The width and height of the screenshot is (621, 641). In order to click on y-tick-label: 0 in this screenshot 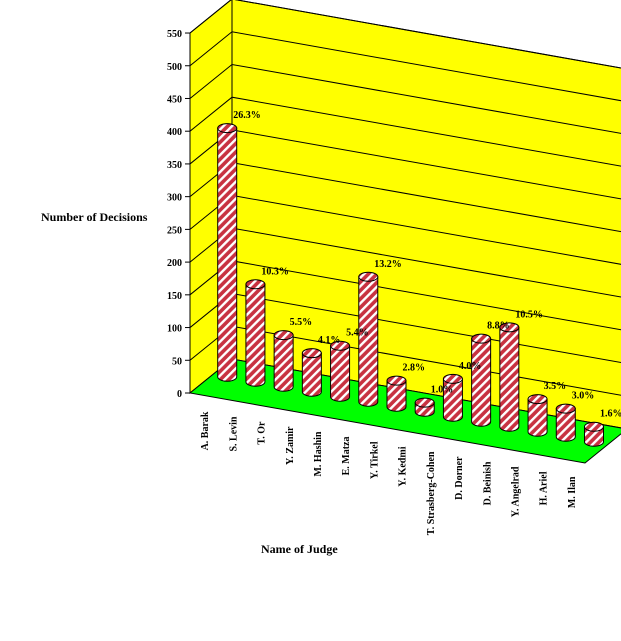, I will do `click(179, 394)`.